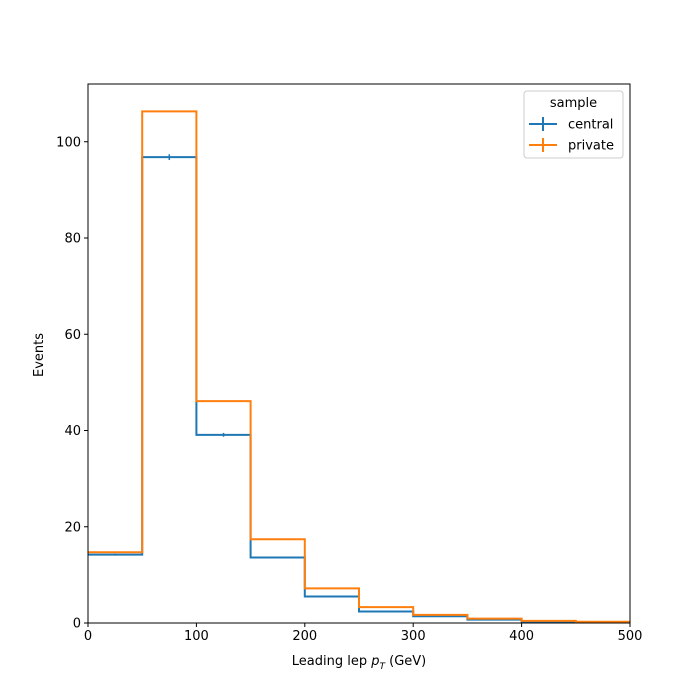 The image size is (700, 700). Describe the element at coordinates (630, 636) in the screenshot. I see `x-tick-label: 500` at that location.